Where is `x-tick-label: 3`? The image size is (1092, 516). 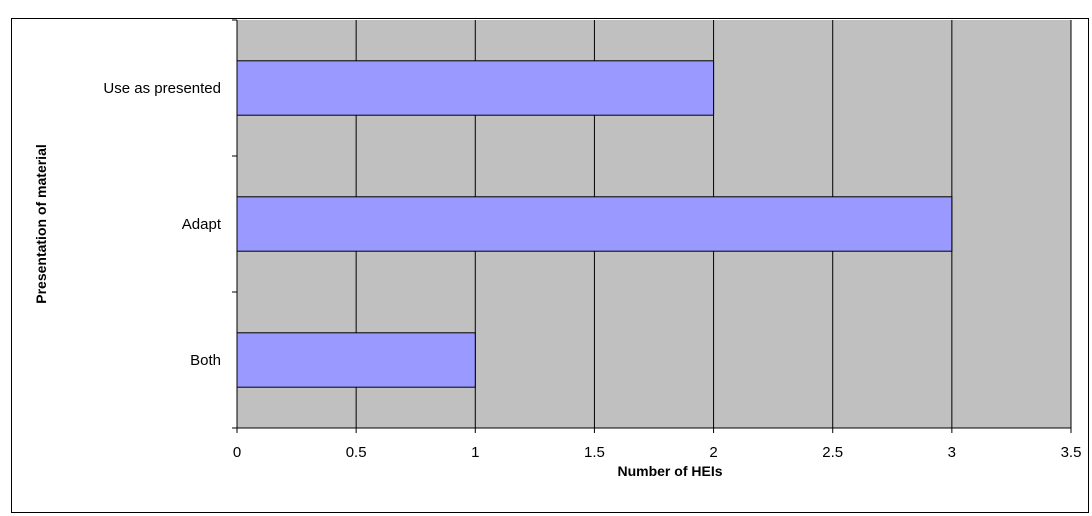 x-tick-label: 3 is located at coordinates (952, 452).